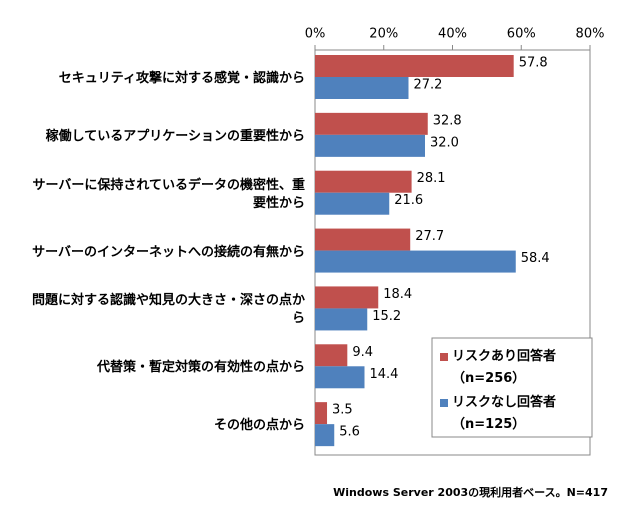  Describe the element at coordinates (168, 194) in the screenshot. I see `category-label: サーバーに保持されているデータの機密性、重要性から` at that location.